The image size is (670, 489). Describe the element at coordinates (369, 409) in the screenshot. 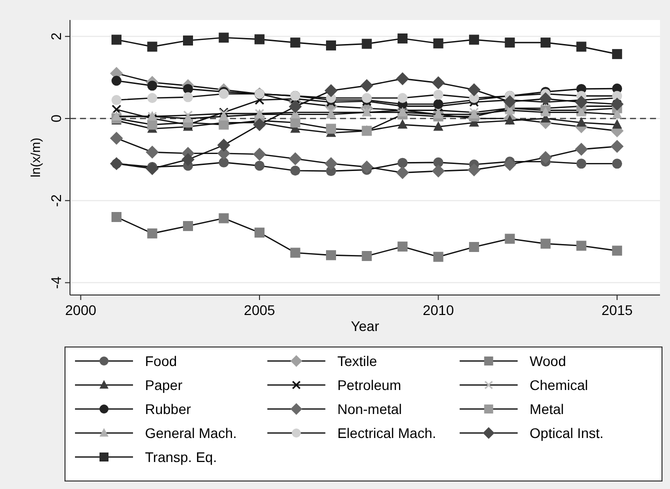

I see `legend-label: Non-metal` at that location.